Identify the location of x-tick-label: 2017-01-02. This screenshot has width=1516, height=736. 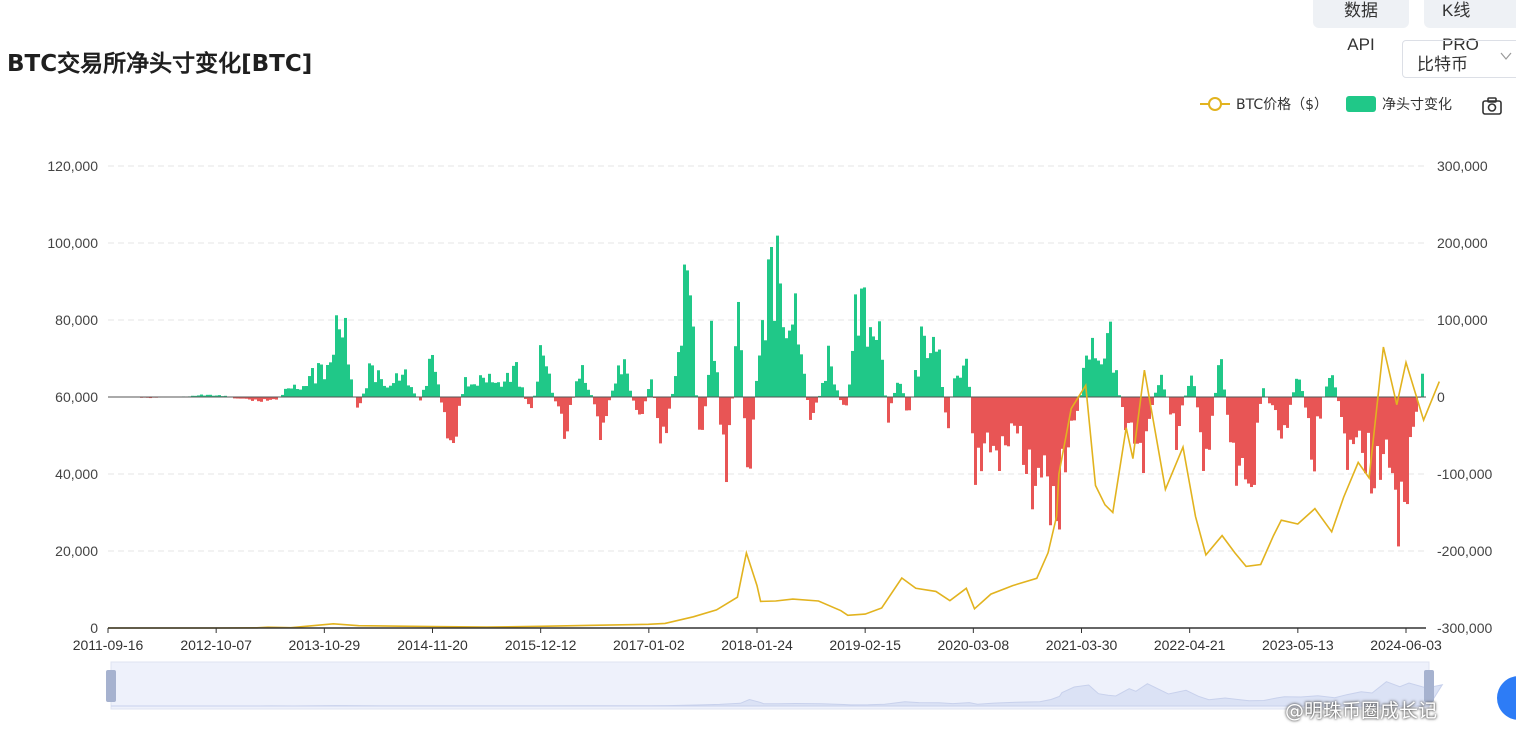
(649, 645).